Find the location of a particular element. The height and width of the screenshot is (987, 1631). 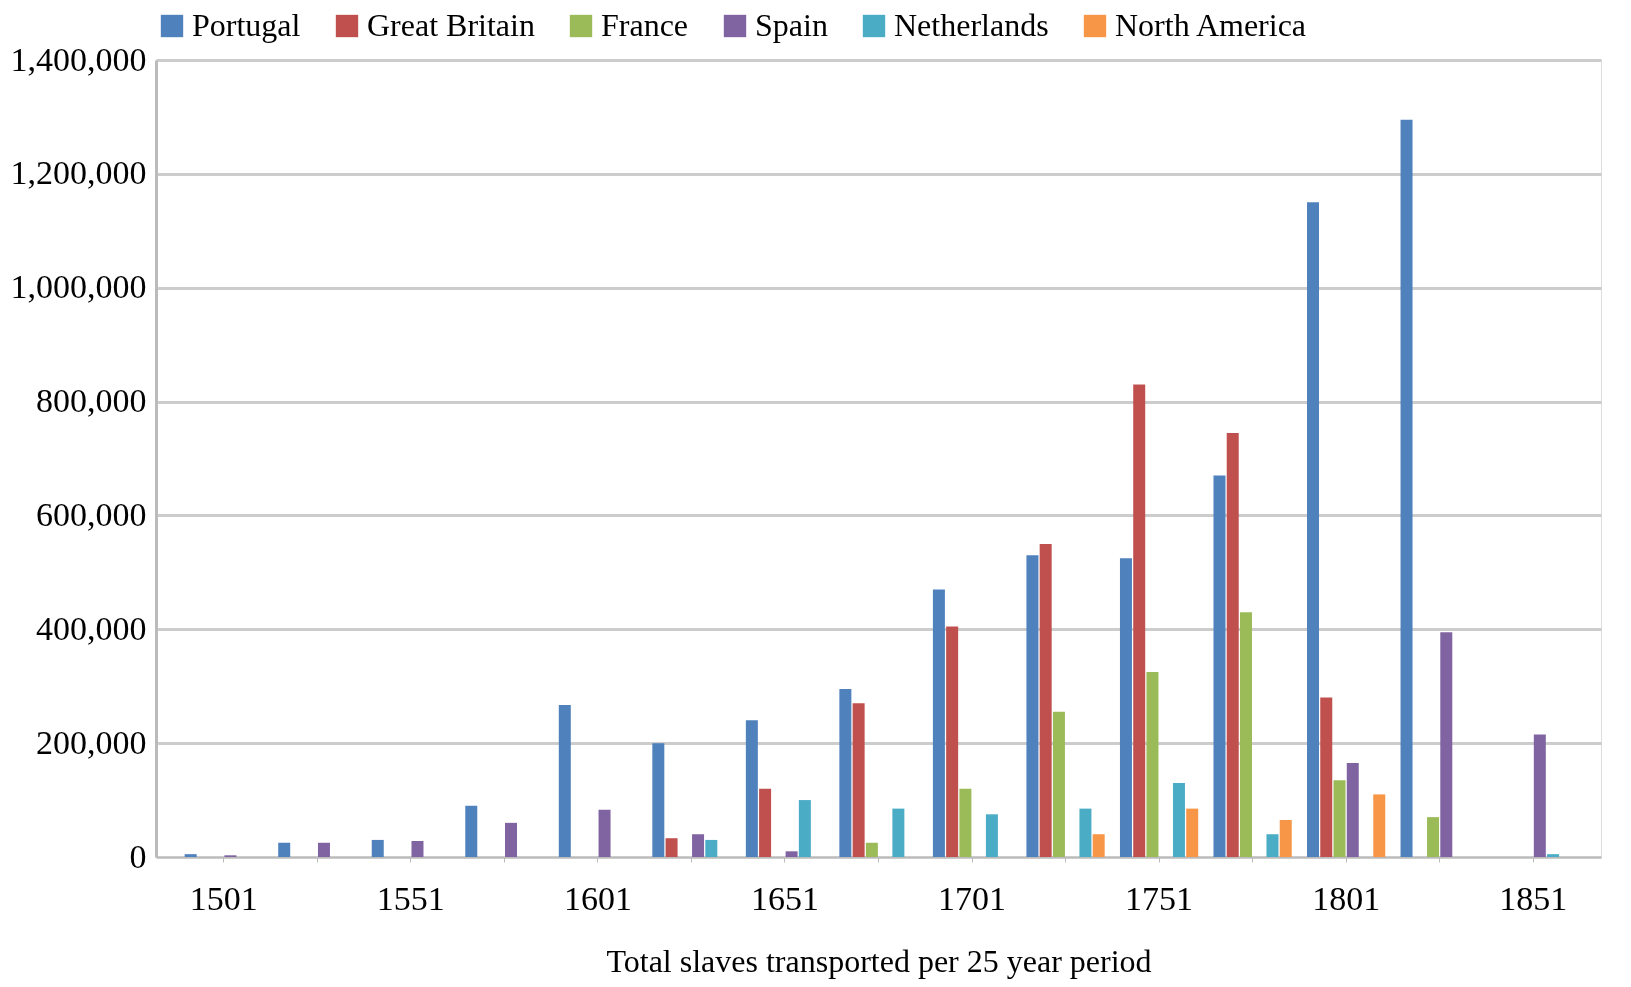

legend-label: France is located at coordinates (645, 25).